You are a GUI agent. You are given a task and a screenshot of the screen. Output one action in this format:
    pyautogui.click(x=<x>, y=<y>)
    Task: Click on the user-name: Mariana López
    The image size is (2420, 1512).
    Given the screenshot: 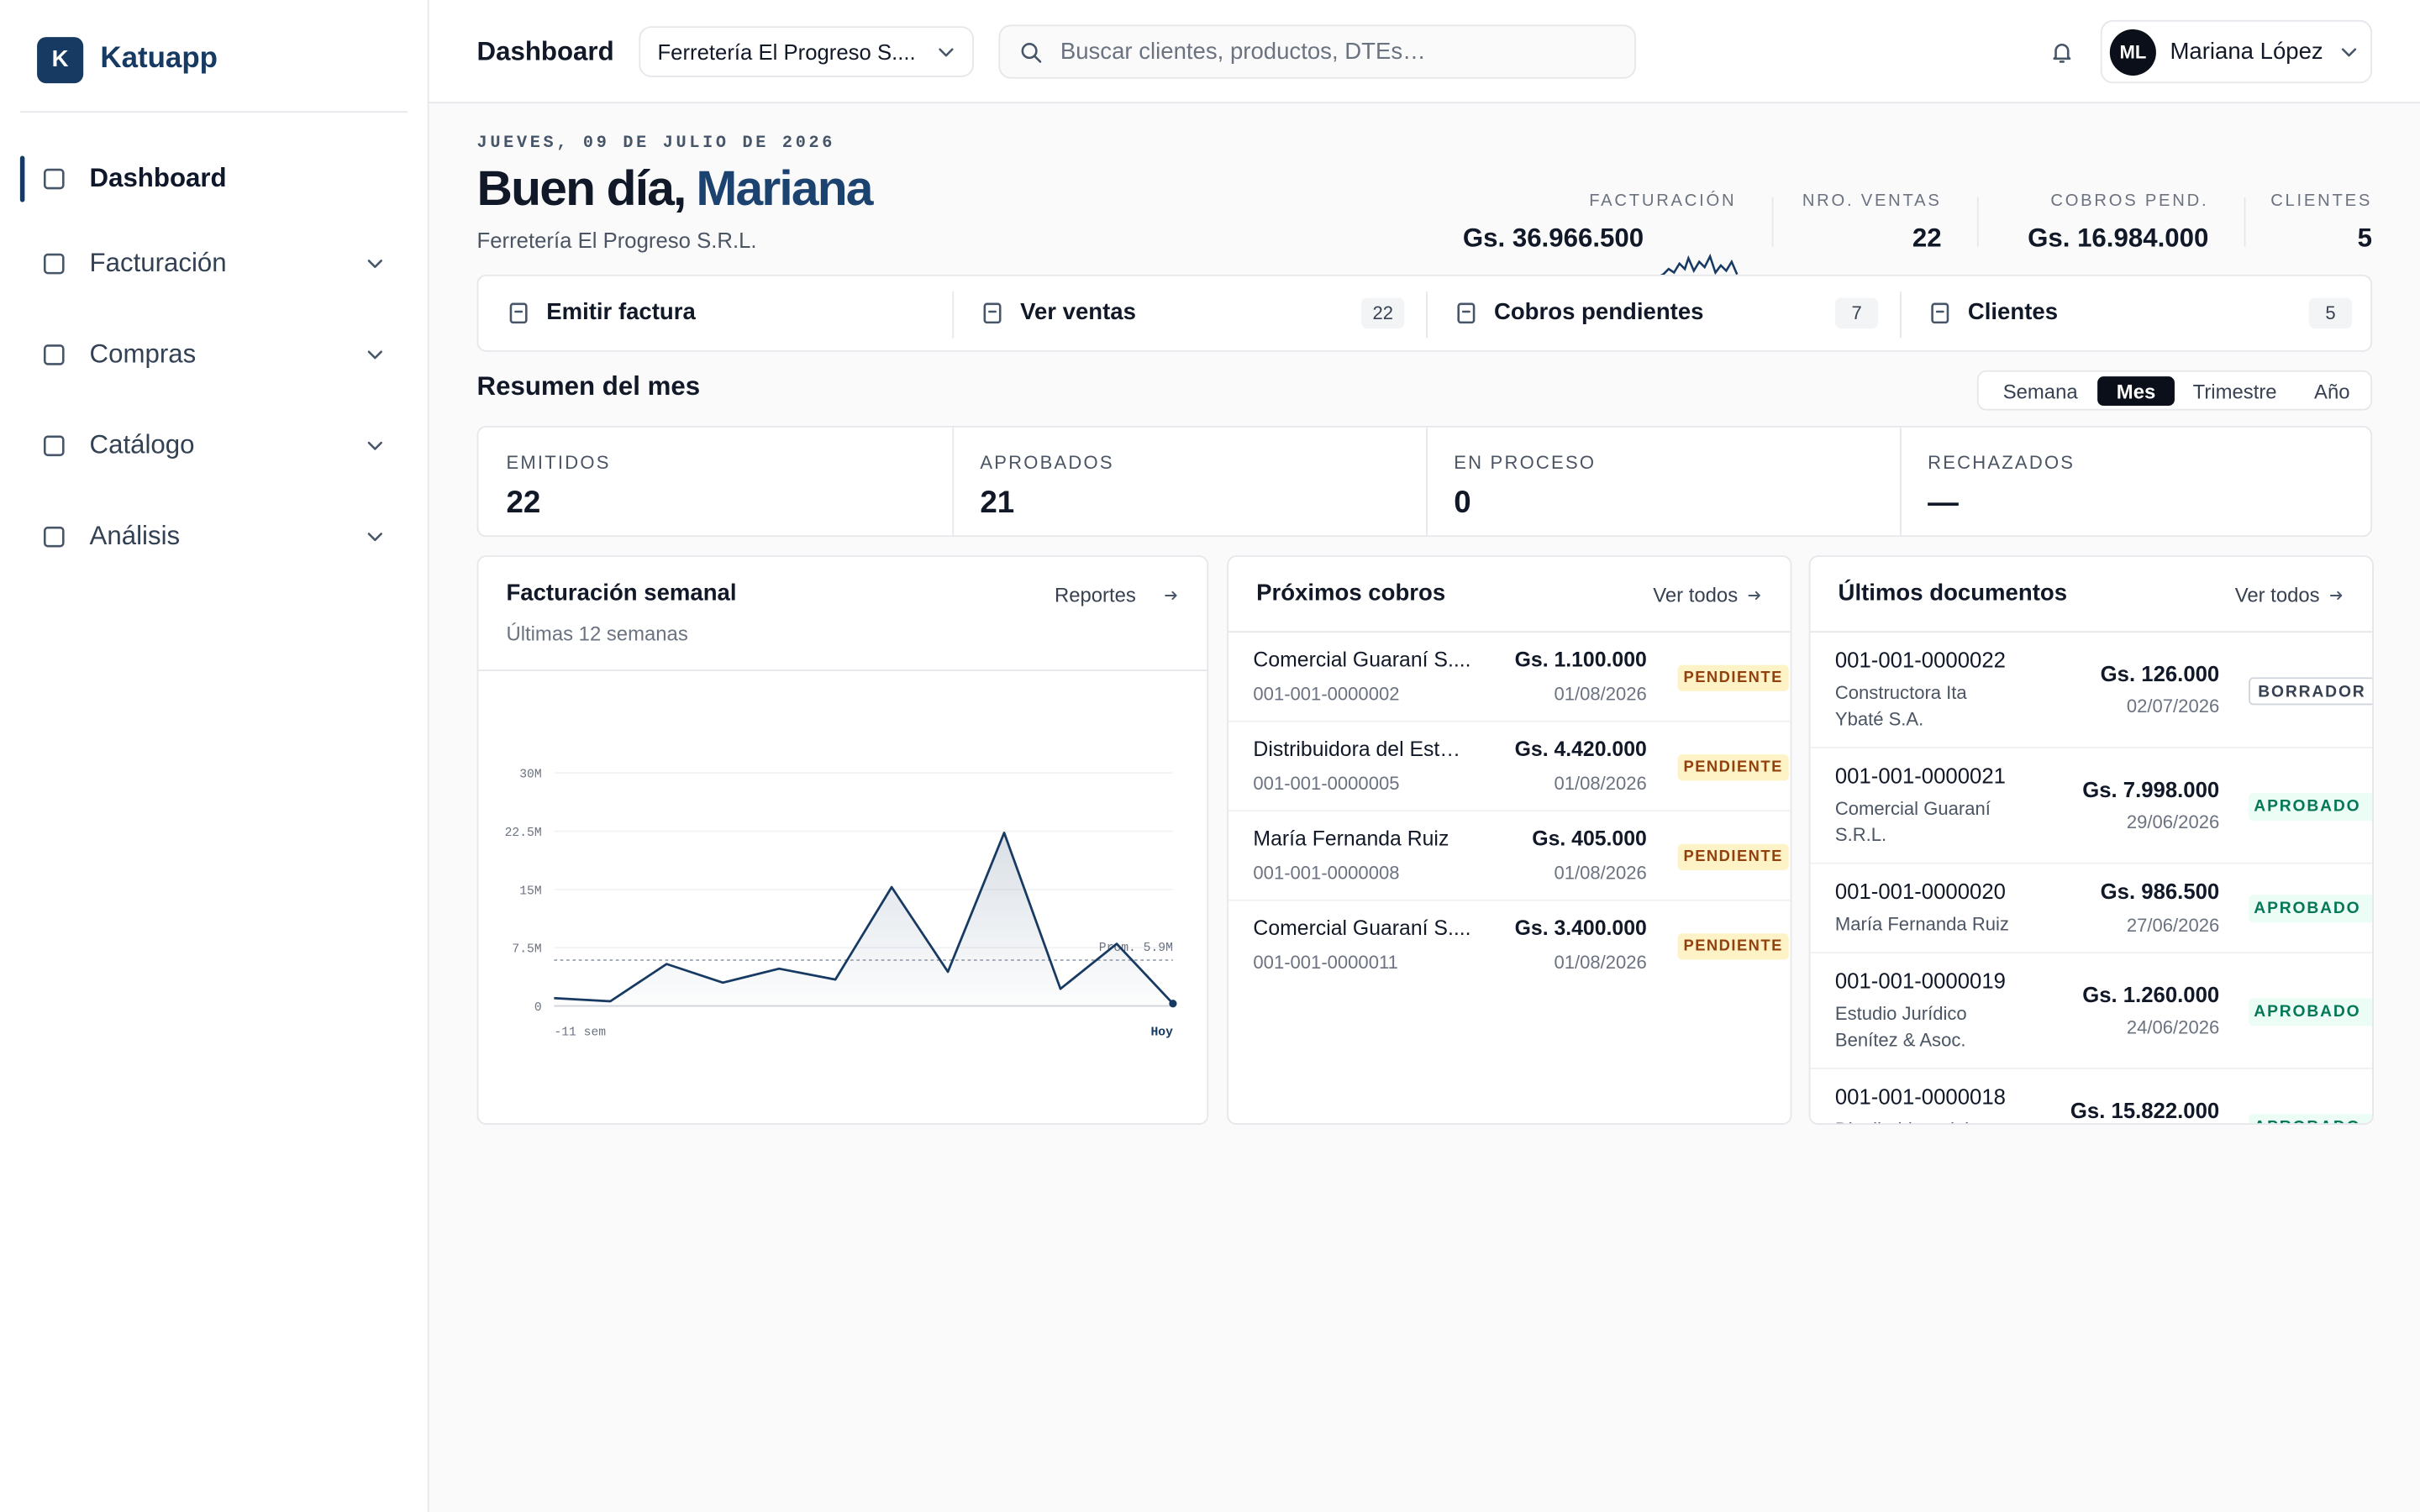 What is the action you would take?
    pyautogui.click(x=2246, y=52)
    